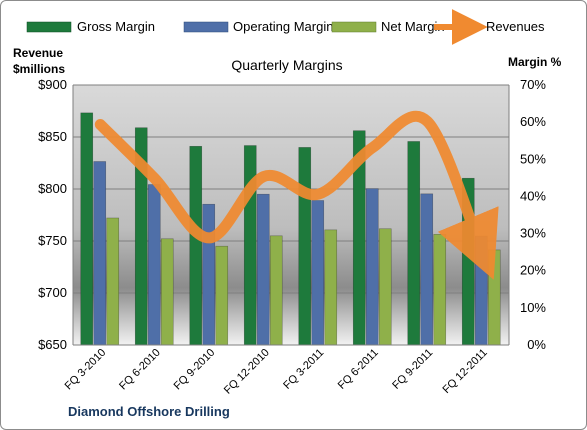  Describe the element at coordinates (533, 195) in the screenshot. I see `right-tick-label: 40%` at that location.